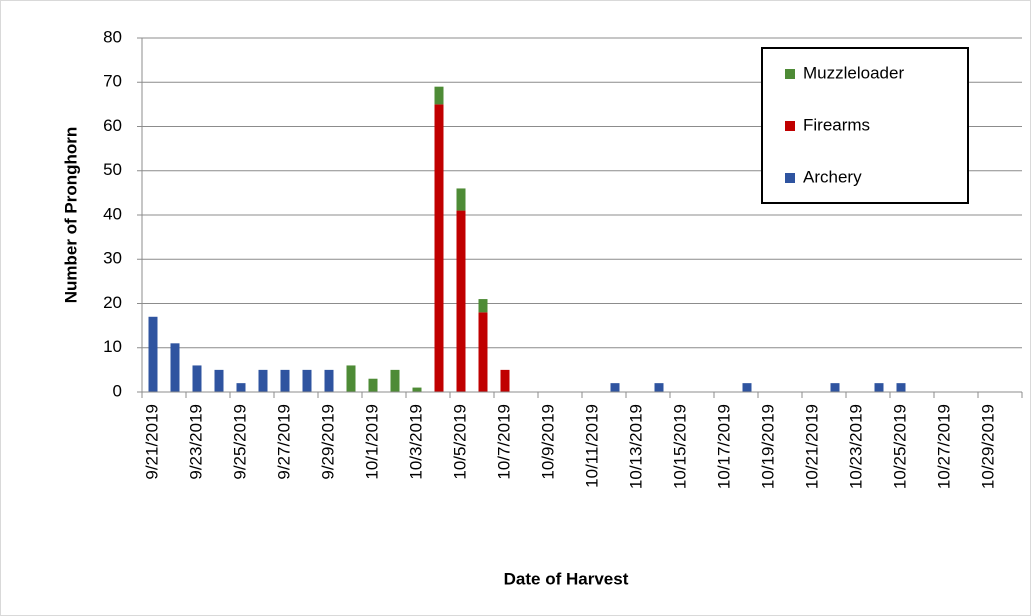 The width and height of the screenshot is (1031, 616). What do you see at coordinates (415, 442) in the screenshot?
I see `x-tick-label: 10/3/2019` at bounding box center [415, 442].